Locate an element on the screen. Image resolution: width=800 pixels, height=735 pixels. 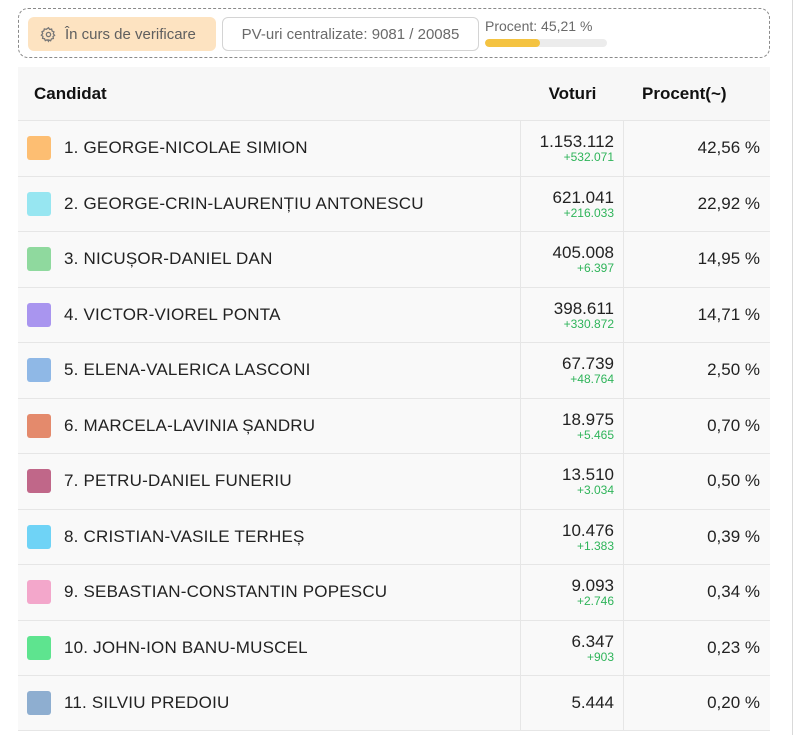
votes-value: 6.347 is located at coordinates (592, 641).